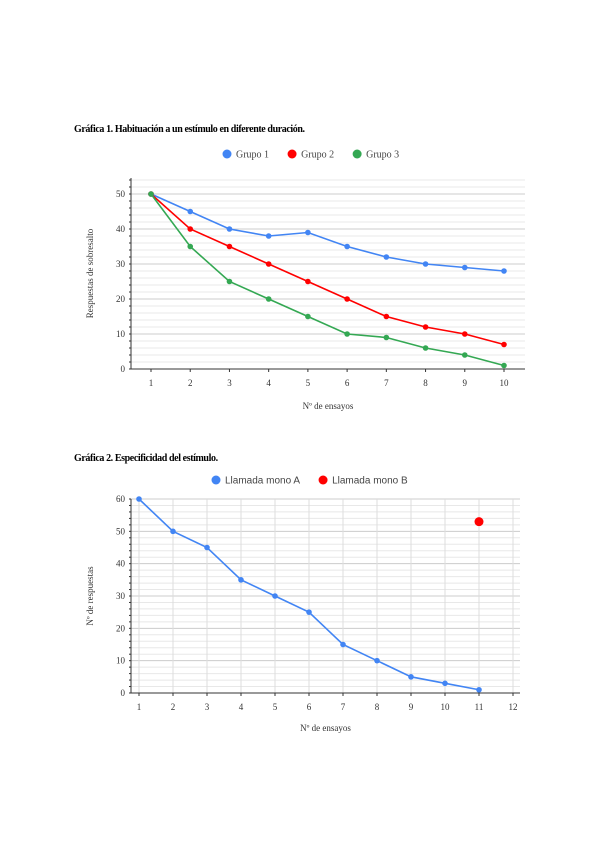  Describe the element at coordinates (479, 707) in the screenshot. I see `x-tick-label: 11` at that location.